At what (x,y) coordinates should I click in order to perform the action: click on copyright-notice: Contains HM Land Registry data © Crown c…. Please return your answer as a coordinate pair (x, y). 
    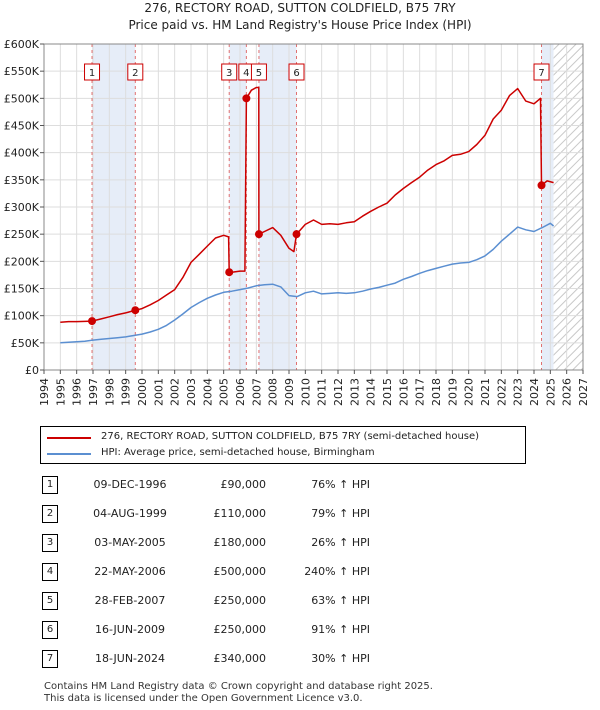
    Looking at the image, I should click on (238, 686).